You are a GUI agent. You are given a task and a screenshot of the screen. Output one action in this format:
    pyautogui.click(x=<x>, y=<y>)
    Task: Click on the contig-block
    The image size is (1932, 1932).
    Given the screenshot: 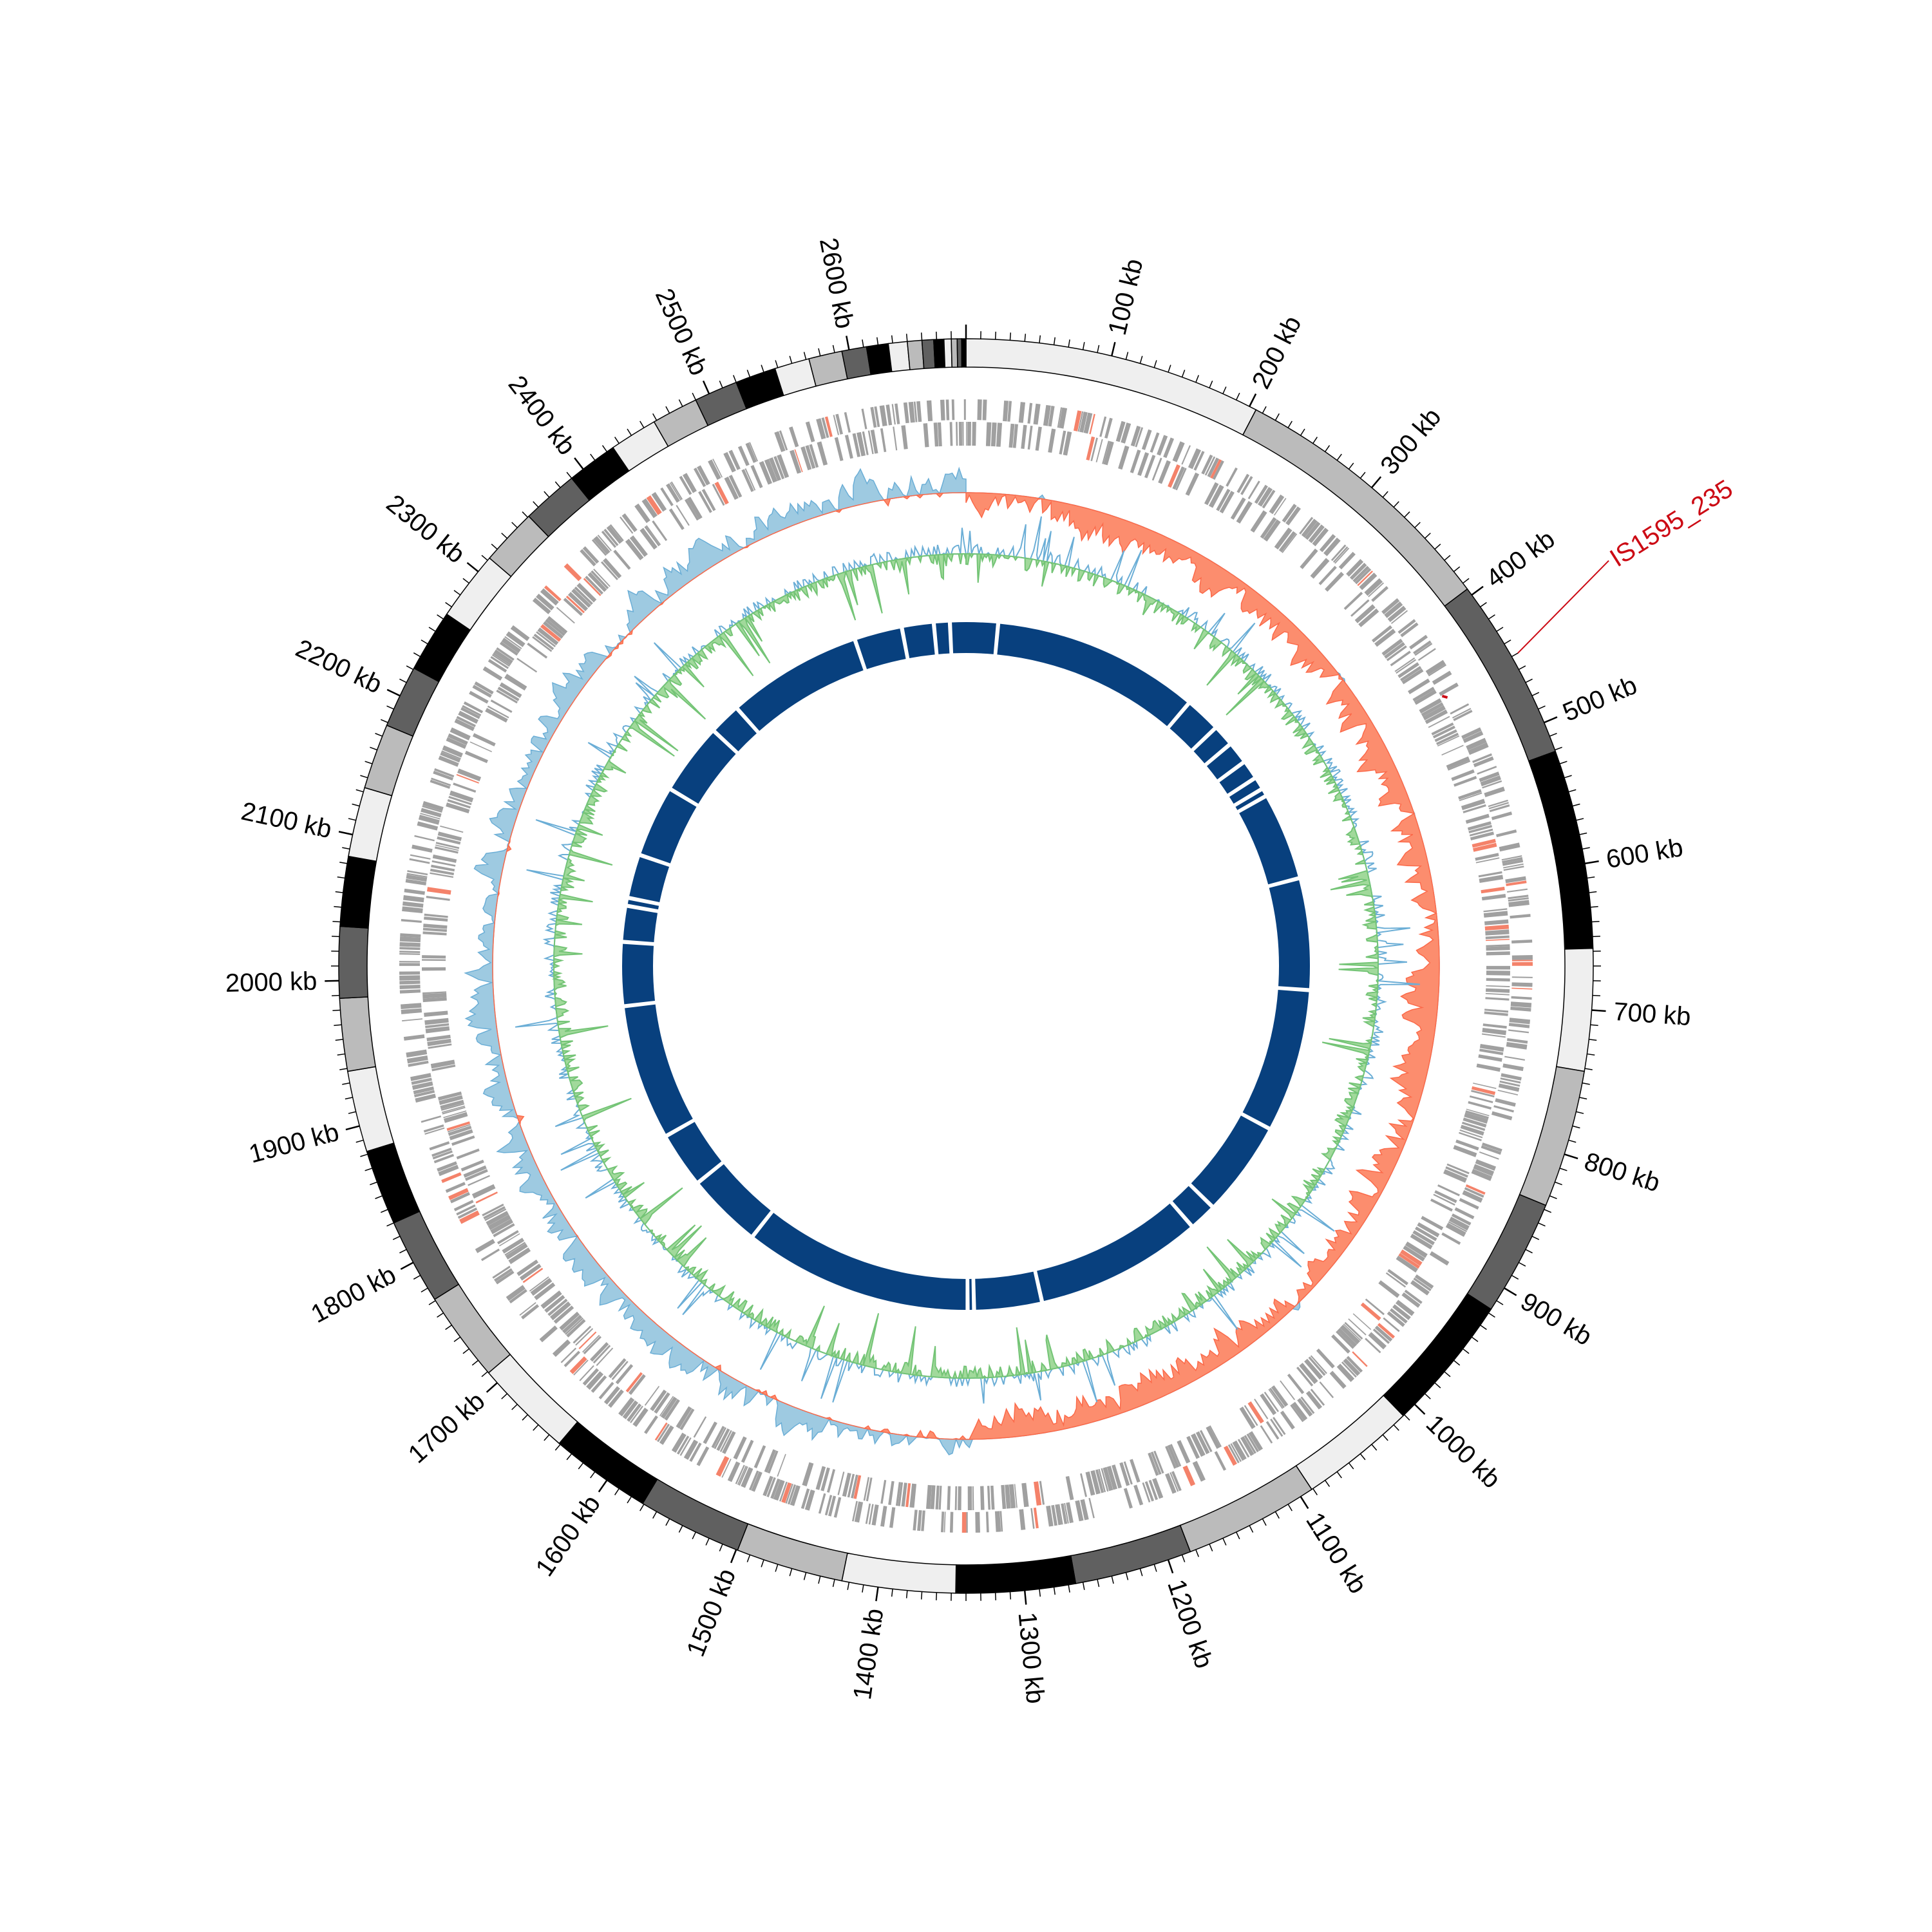 What is the action you would take?
    pyautogui.click(x=1113, y=1253)
    